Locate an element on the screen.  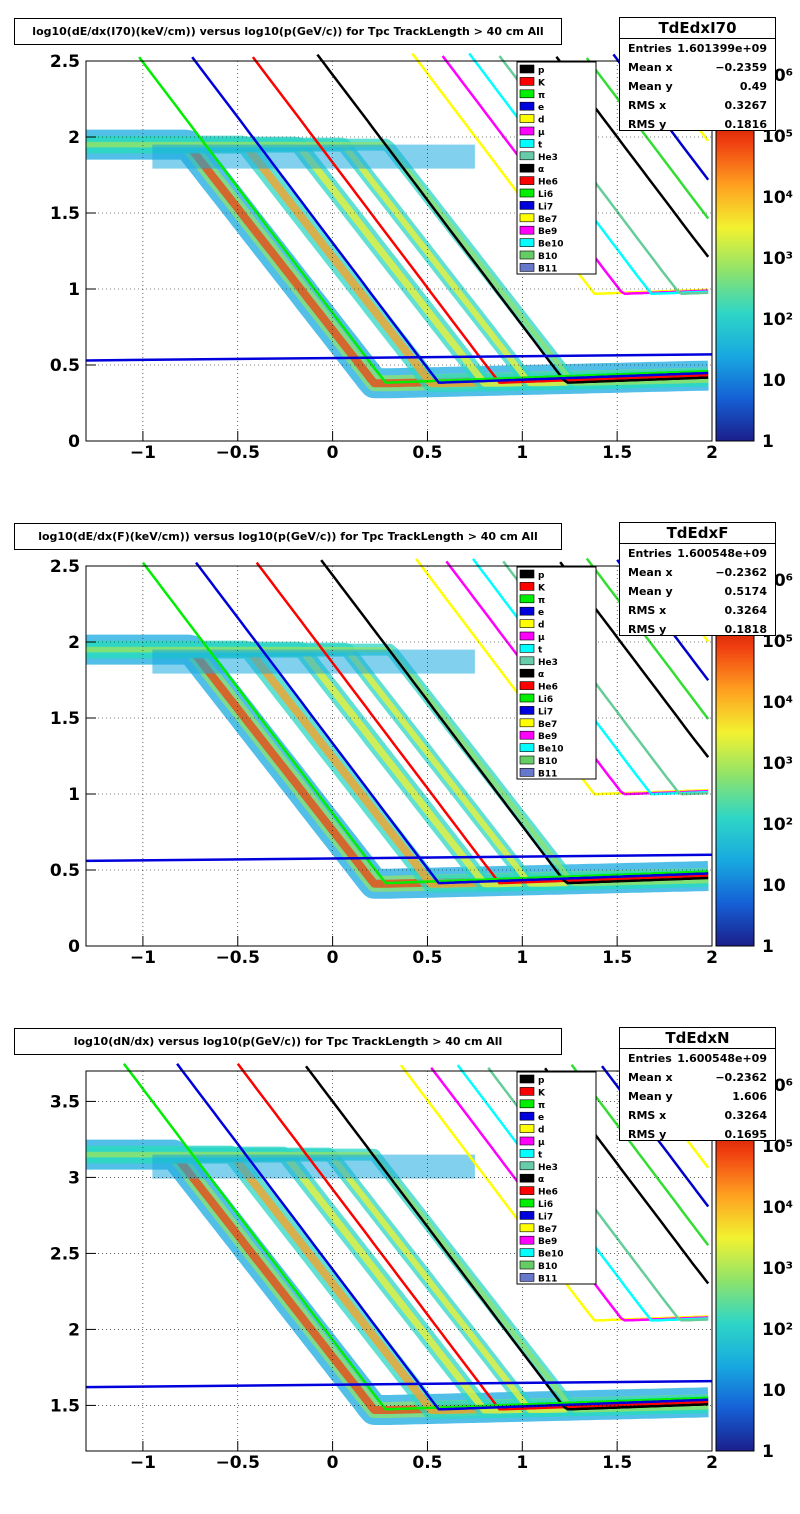
stats-row: RMS y 0.1816 is located at coordinates (697, 124).